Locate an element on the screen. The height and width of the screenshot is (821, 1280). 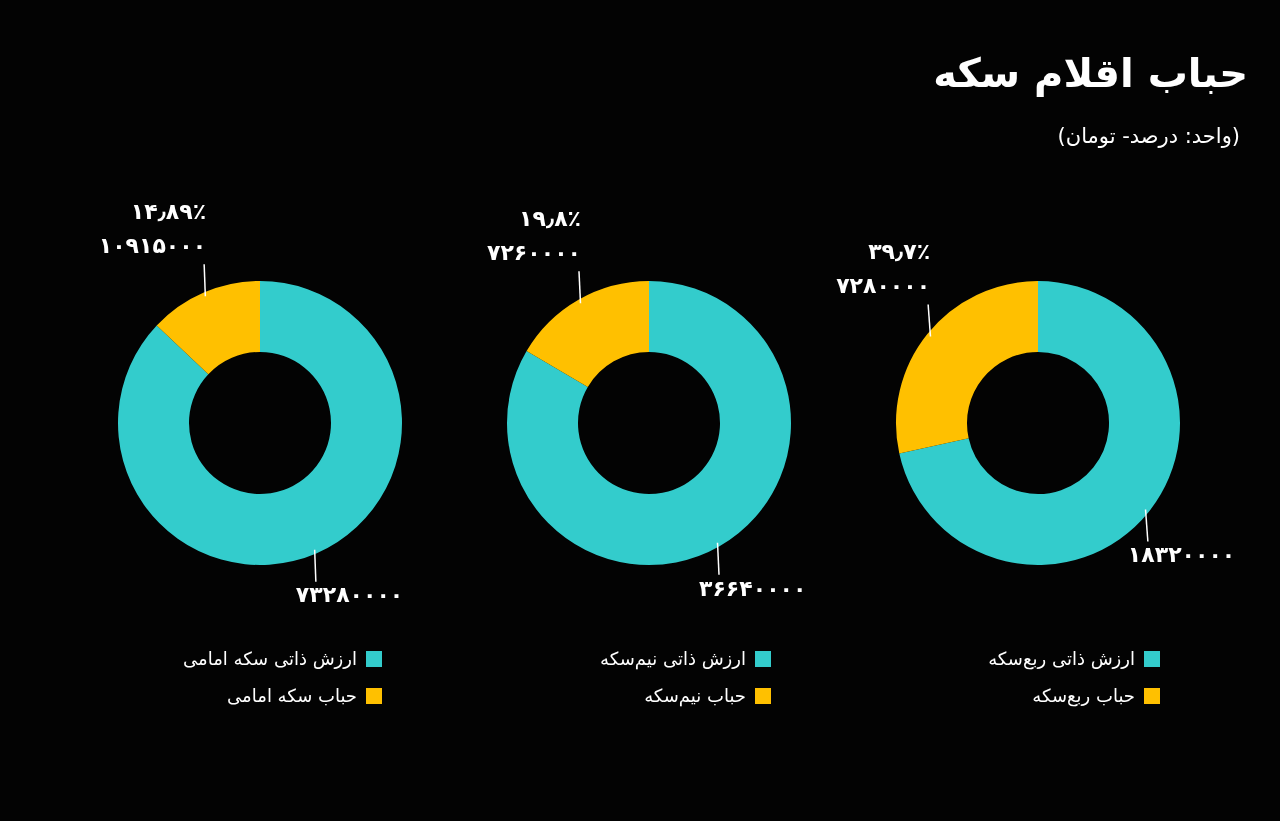
legend-label: حباب ربع‌سکه is located at coordinates (1083, 695).